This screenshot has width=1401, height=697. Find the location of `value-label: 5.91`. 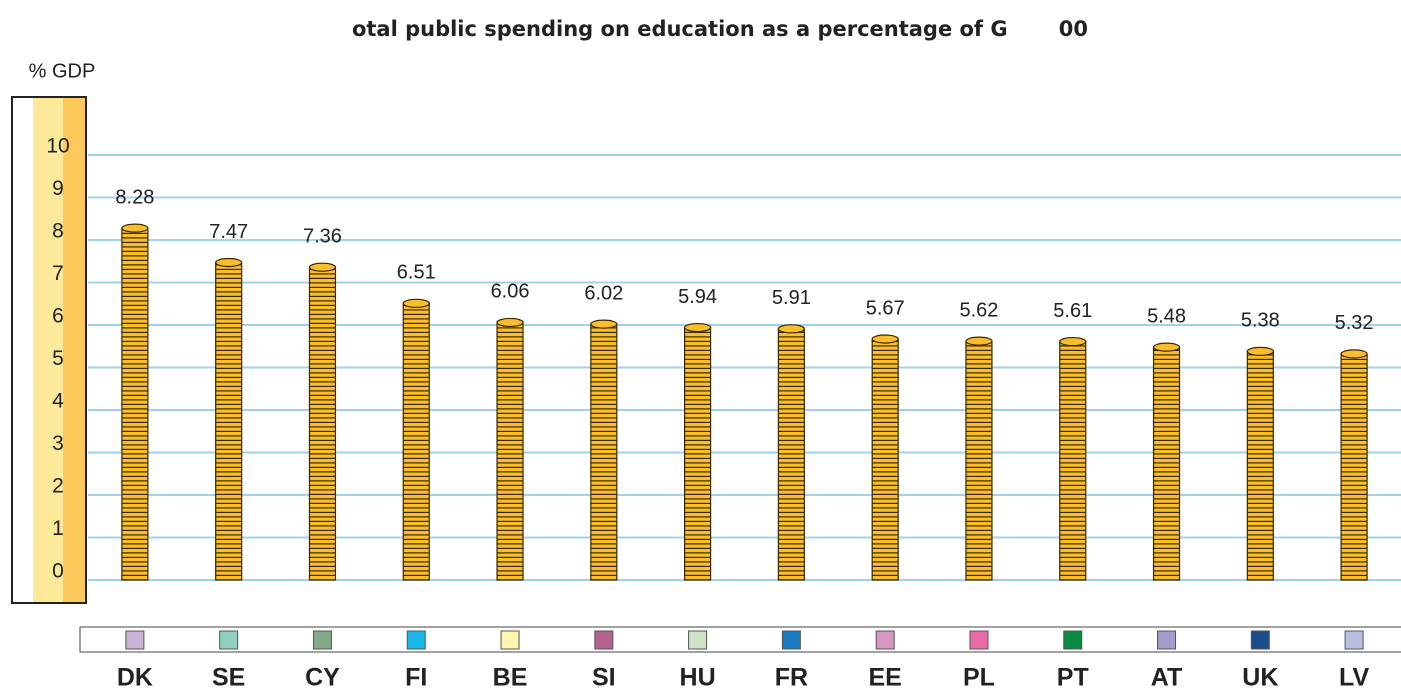

value-label: 5.91 is located at coordinates (791, 298).